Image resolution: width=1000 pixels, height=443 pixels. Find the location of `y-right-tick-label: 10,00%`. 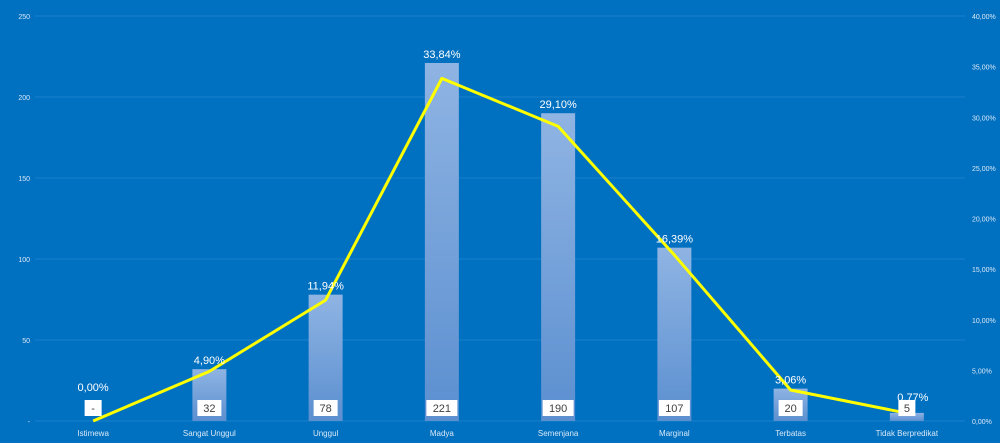

y-right-tick-label: 10,00% is located at coordinates (984, 321).